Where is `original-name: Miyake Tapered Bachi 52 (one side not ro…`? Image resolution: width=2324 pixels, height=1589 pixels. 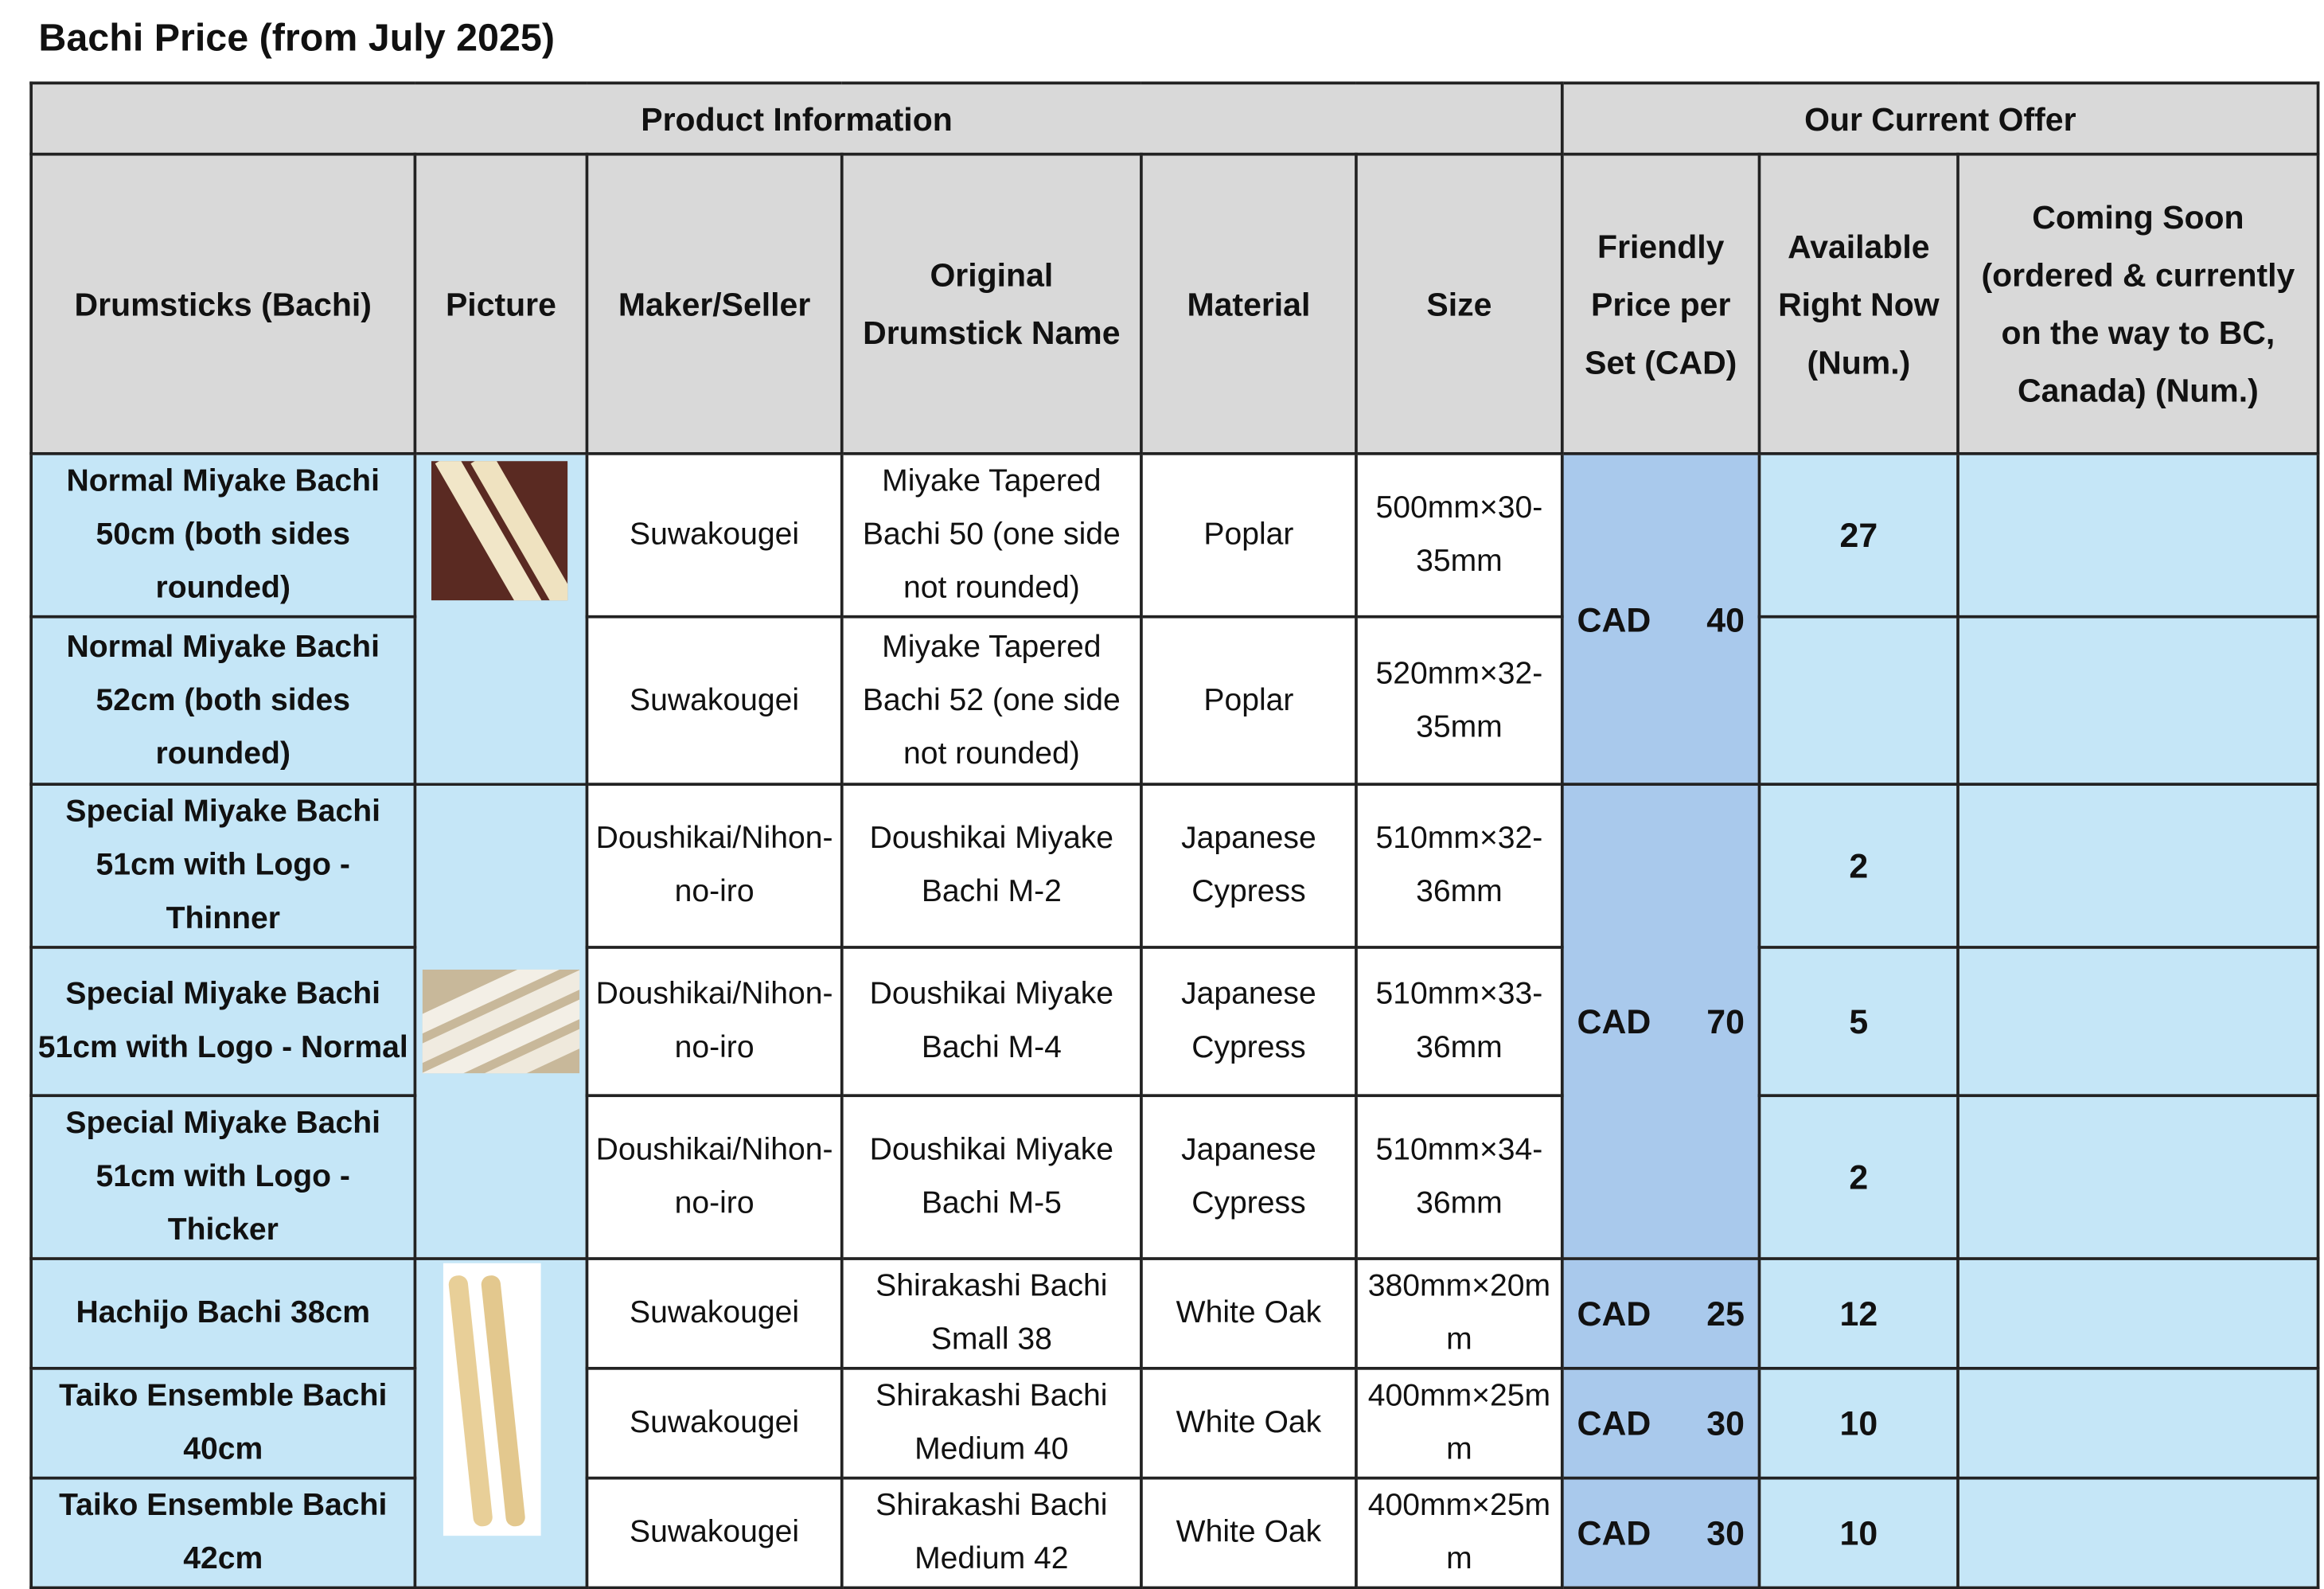 original-name: Miyake Tapered Bachi 52 (one side not ro… is located at coordinates (992, 700).